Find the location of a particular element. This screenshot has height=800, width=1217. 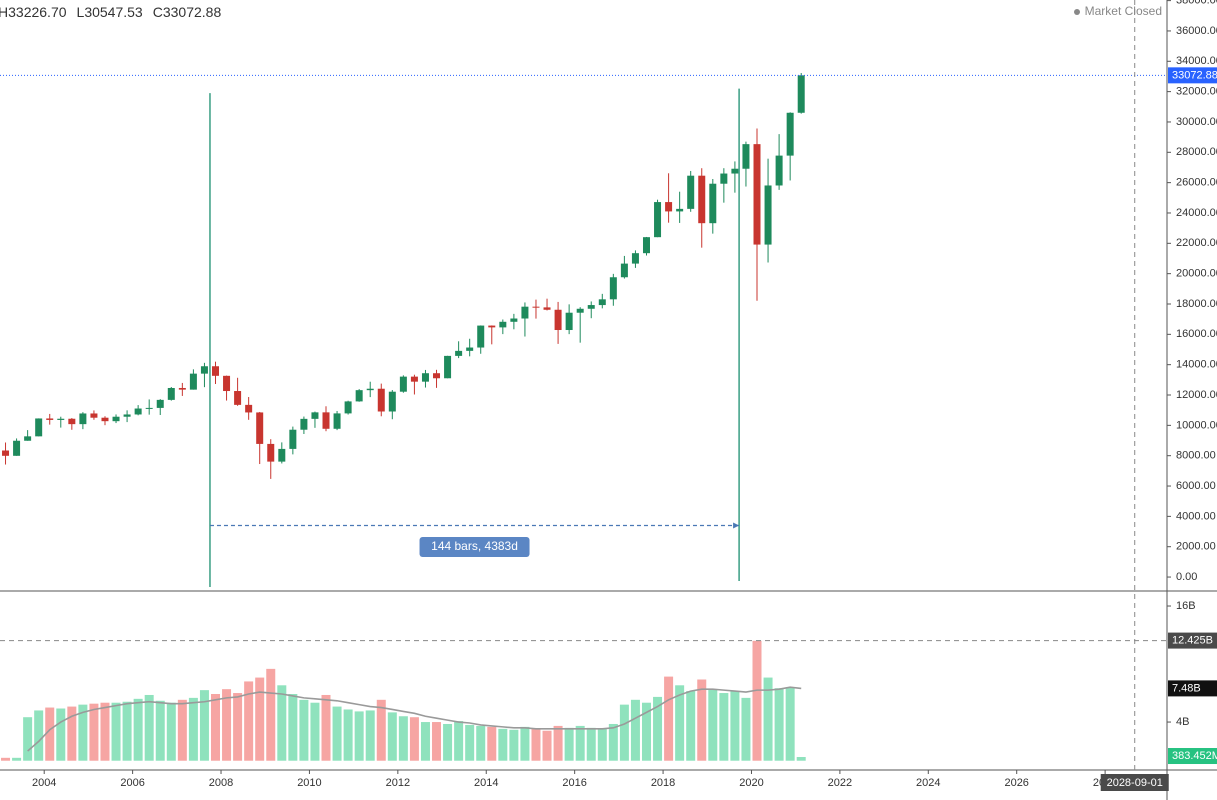

measure-label-box is located at coordinates (474, 547).